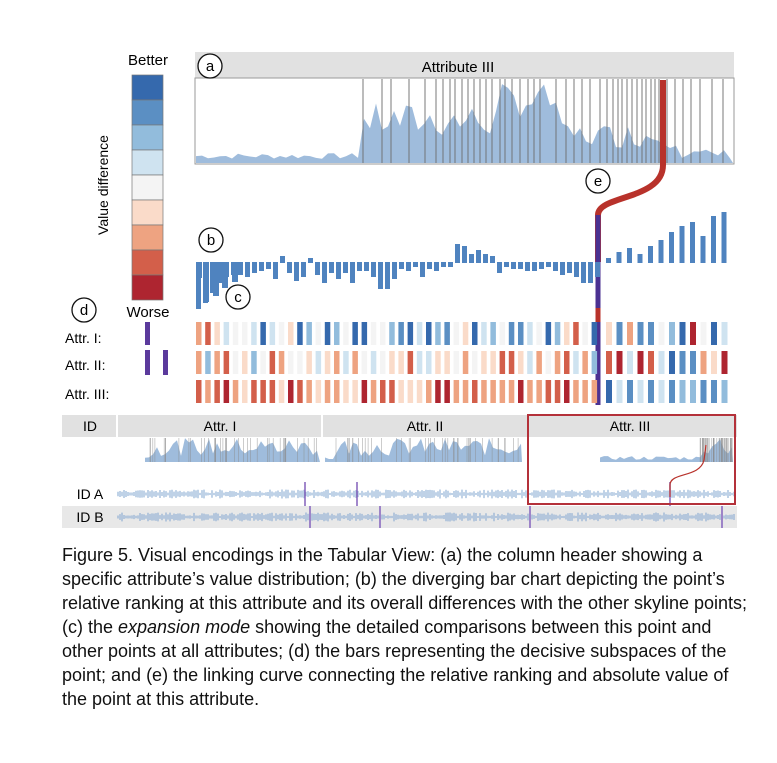 The height and width of the screenshot is (763, 777). Describe the element at coordinates (630, 426) in the screenshot. I see `table-col-attr3: Attr. III` at that location.